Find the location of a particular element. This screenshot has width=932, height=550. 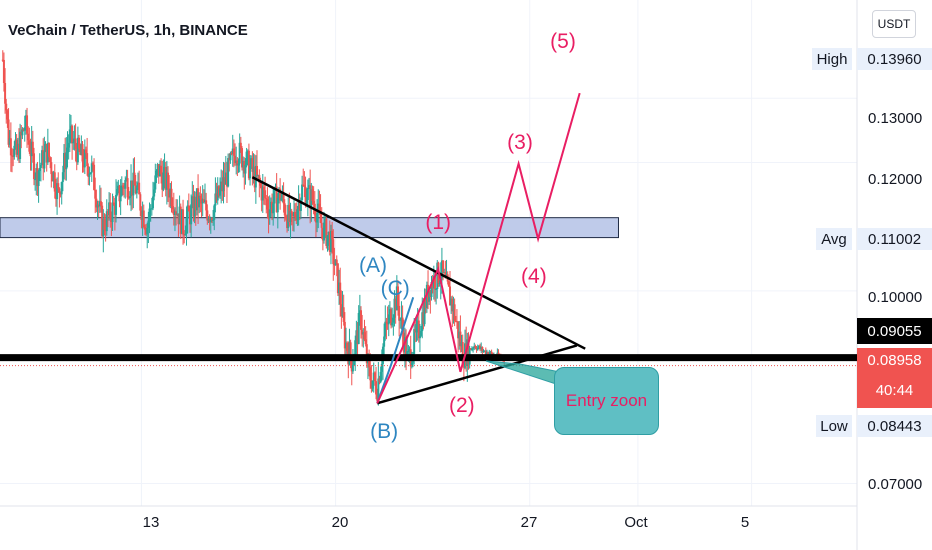

wave-label: (5) is located at coordinates (563, 41).